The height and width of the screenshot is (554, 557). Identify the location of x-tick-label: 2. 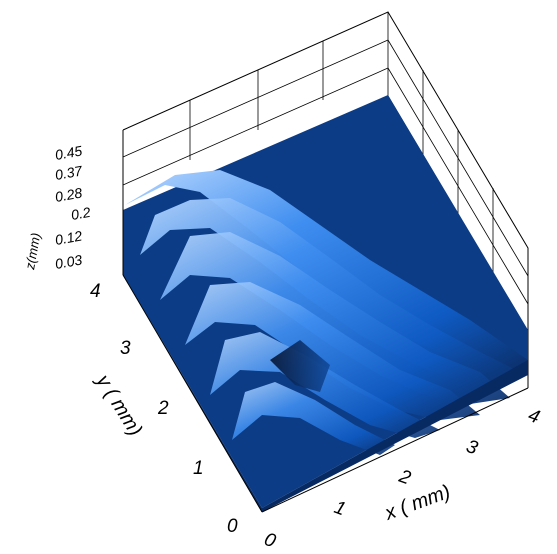
(404, 478).